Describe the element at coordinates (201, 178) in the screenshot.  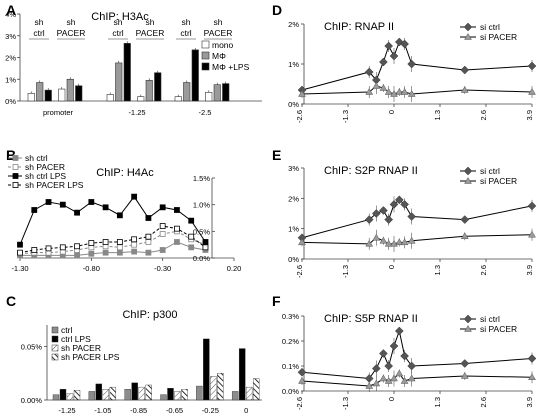
I see `y-tick-label: 1.5%` at that location.